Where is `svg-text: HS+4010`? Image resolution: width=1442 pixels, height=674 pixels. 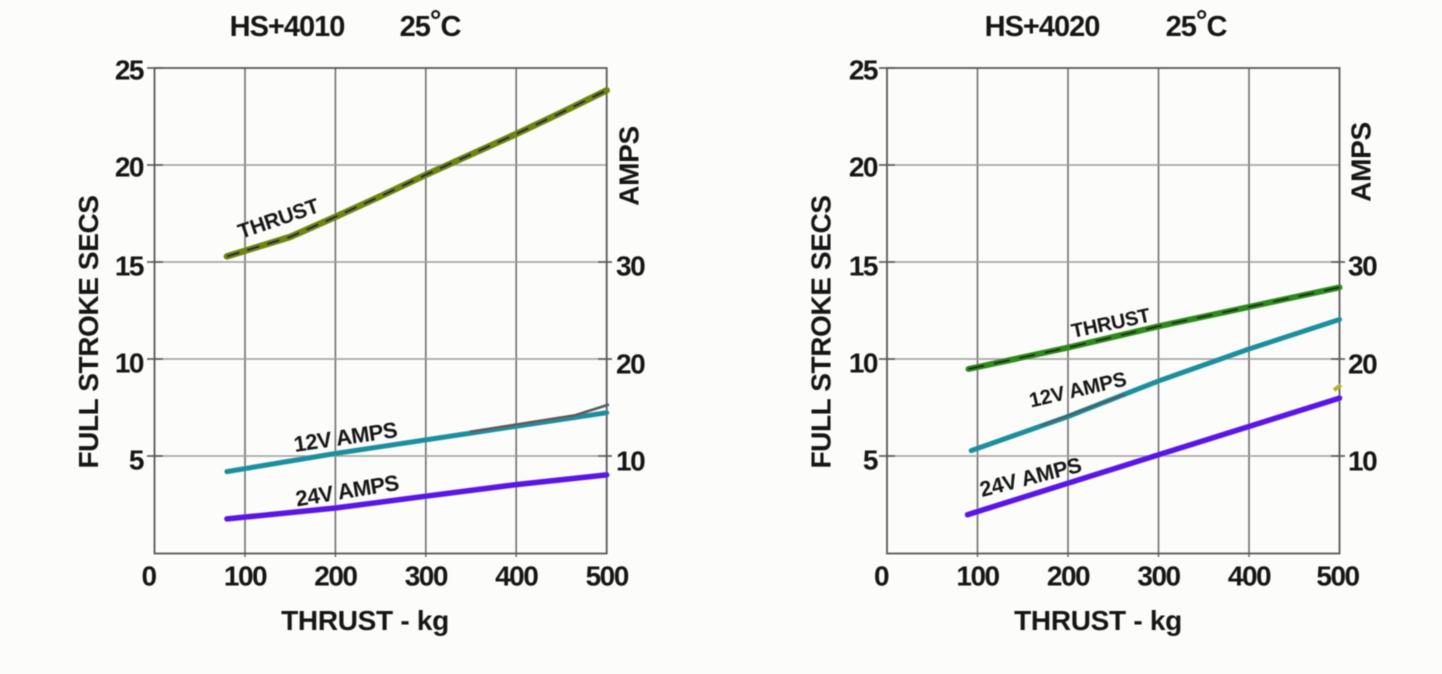
svg-text: HS+4010 is located at coordinates (287, 27).